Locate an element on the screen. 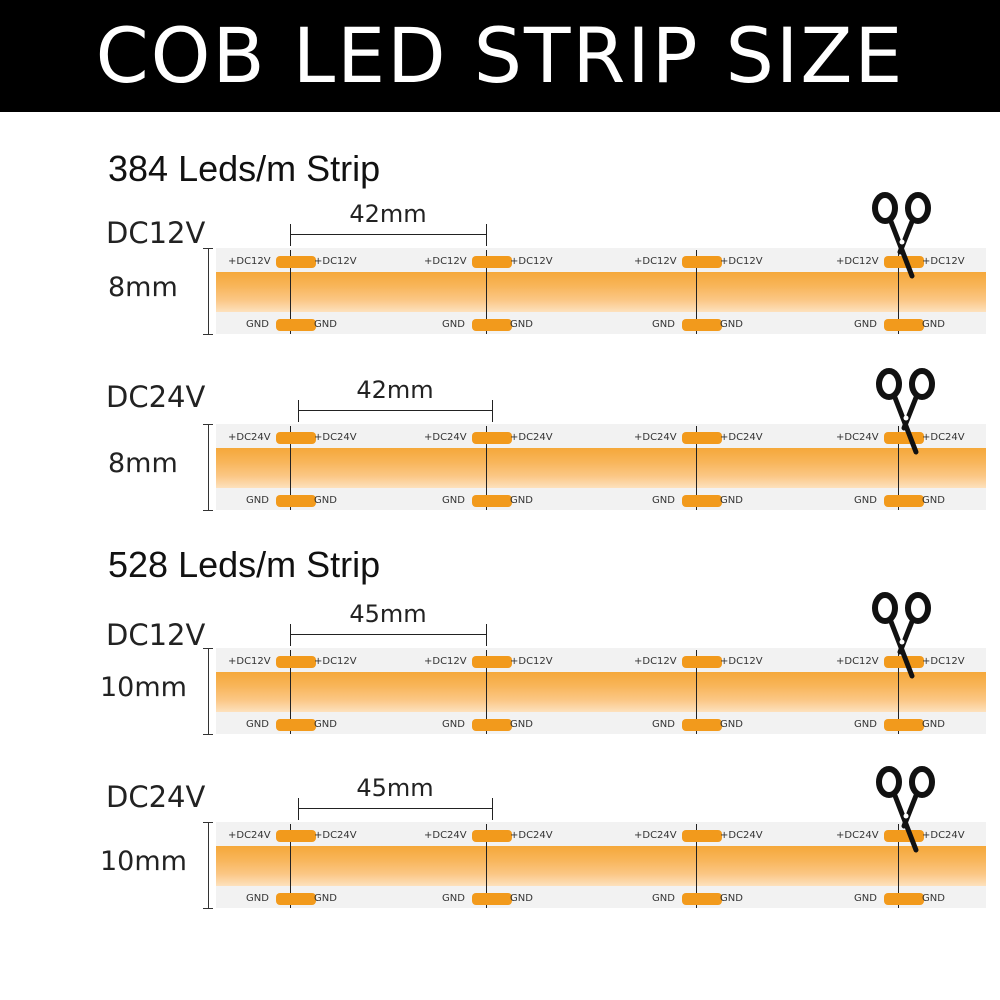  title-banner: COB LED STRIP SIZE is located at coordinates (500, 56).